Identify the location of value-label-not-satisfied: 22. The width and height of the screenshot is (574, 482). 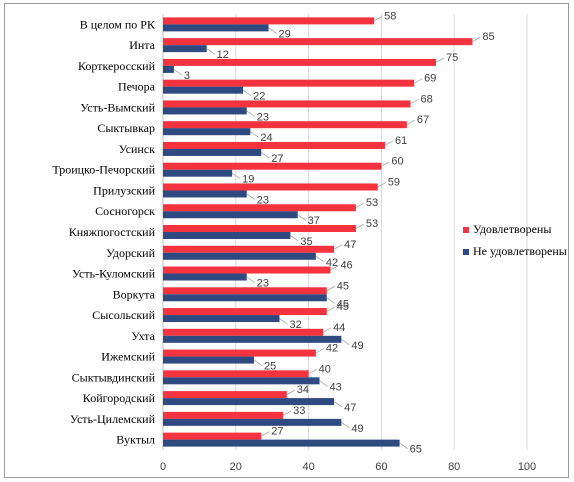
(259, 97).